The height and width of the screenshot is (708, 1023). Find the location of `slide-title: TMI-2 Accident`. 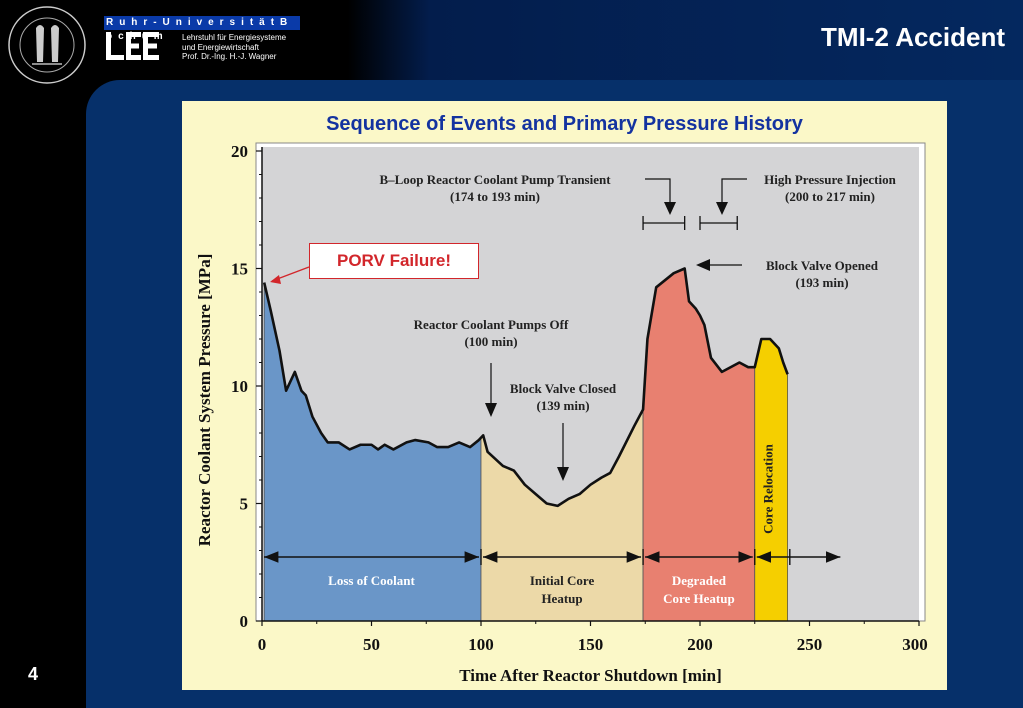

slide-title: TMI-2 Accident is located at coordinates (913, 37).